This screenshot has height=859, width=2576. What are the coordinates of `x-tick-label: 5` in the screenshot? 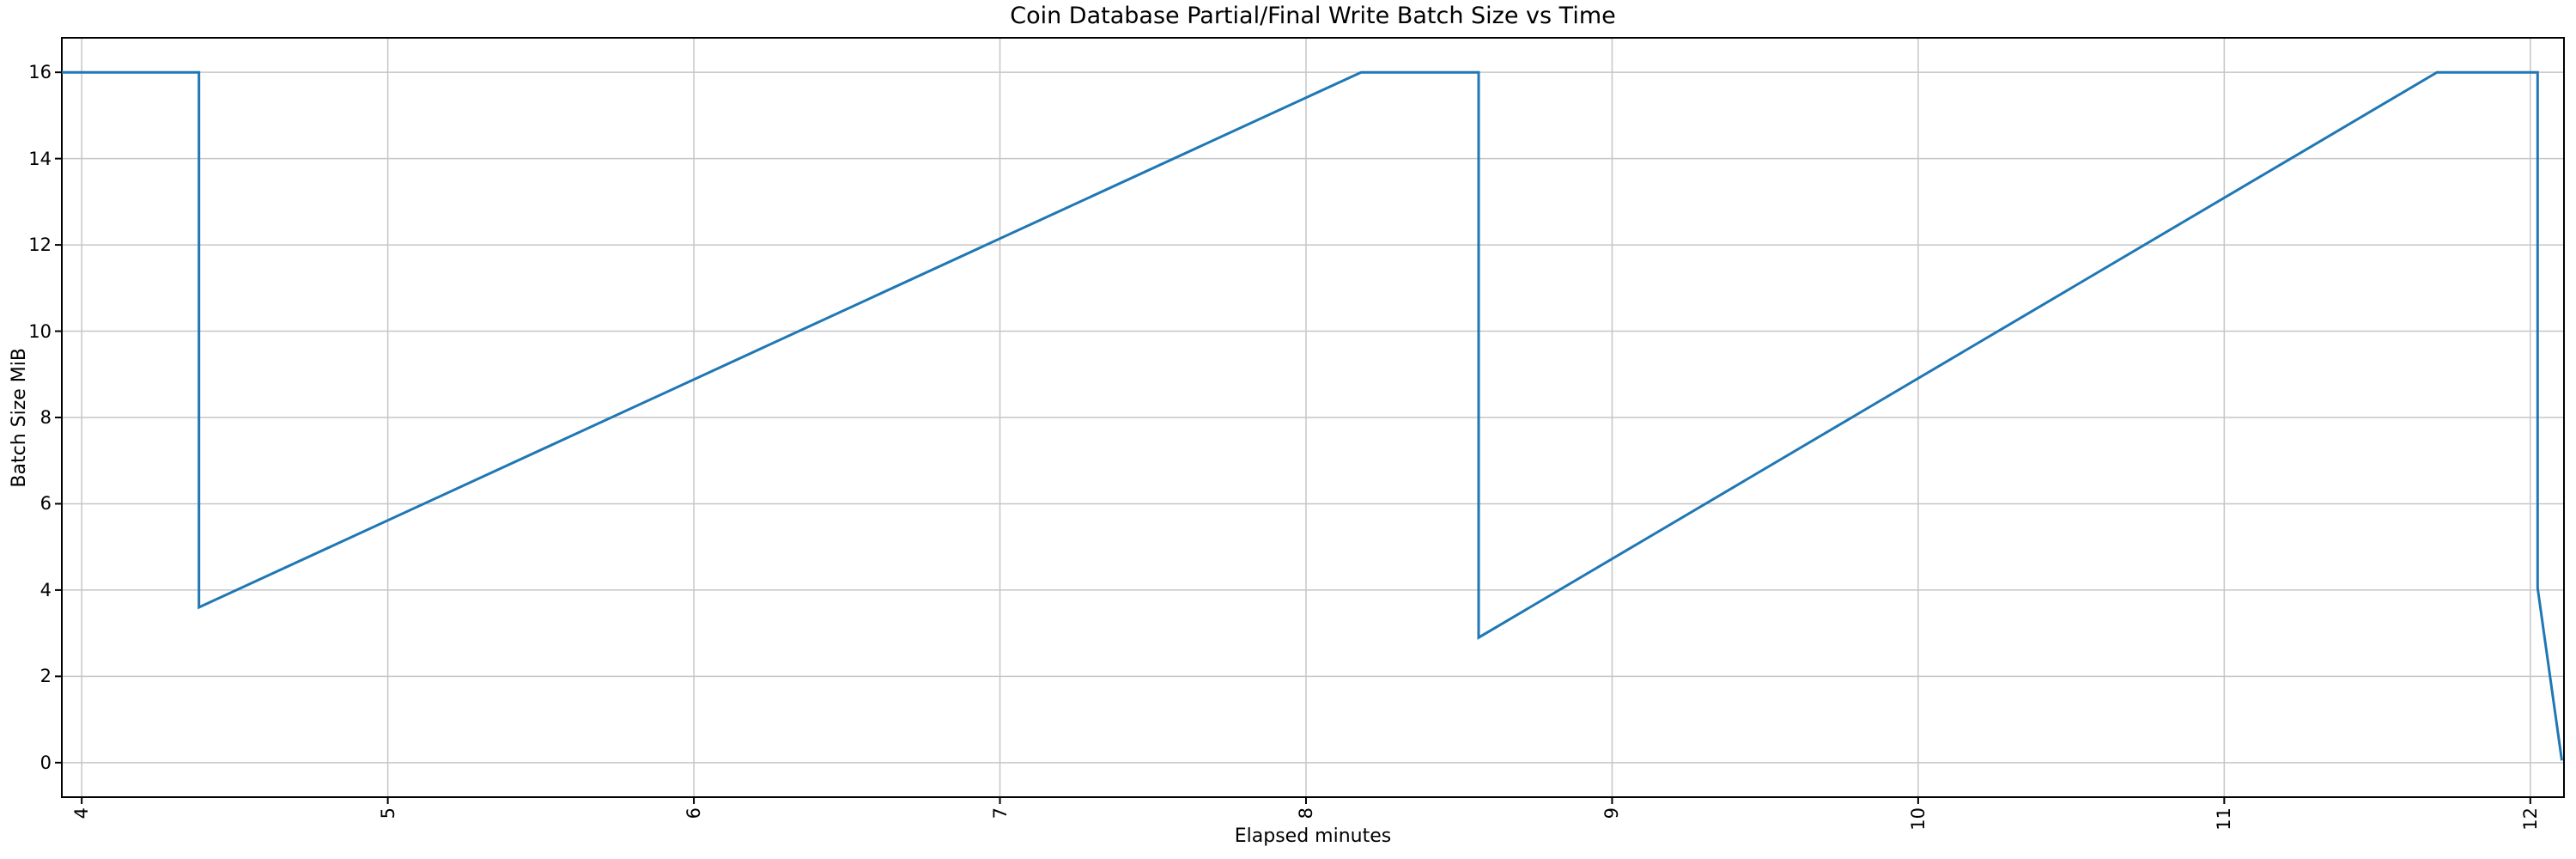 It's located at (388, 813).